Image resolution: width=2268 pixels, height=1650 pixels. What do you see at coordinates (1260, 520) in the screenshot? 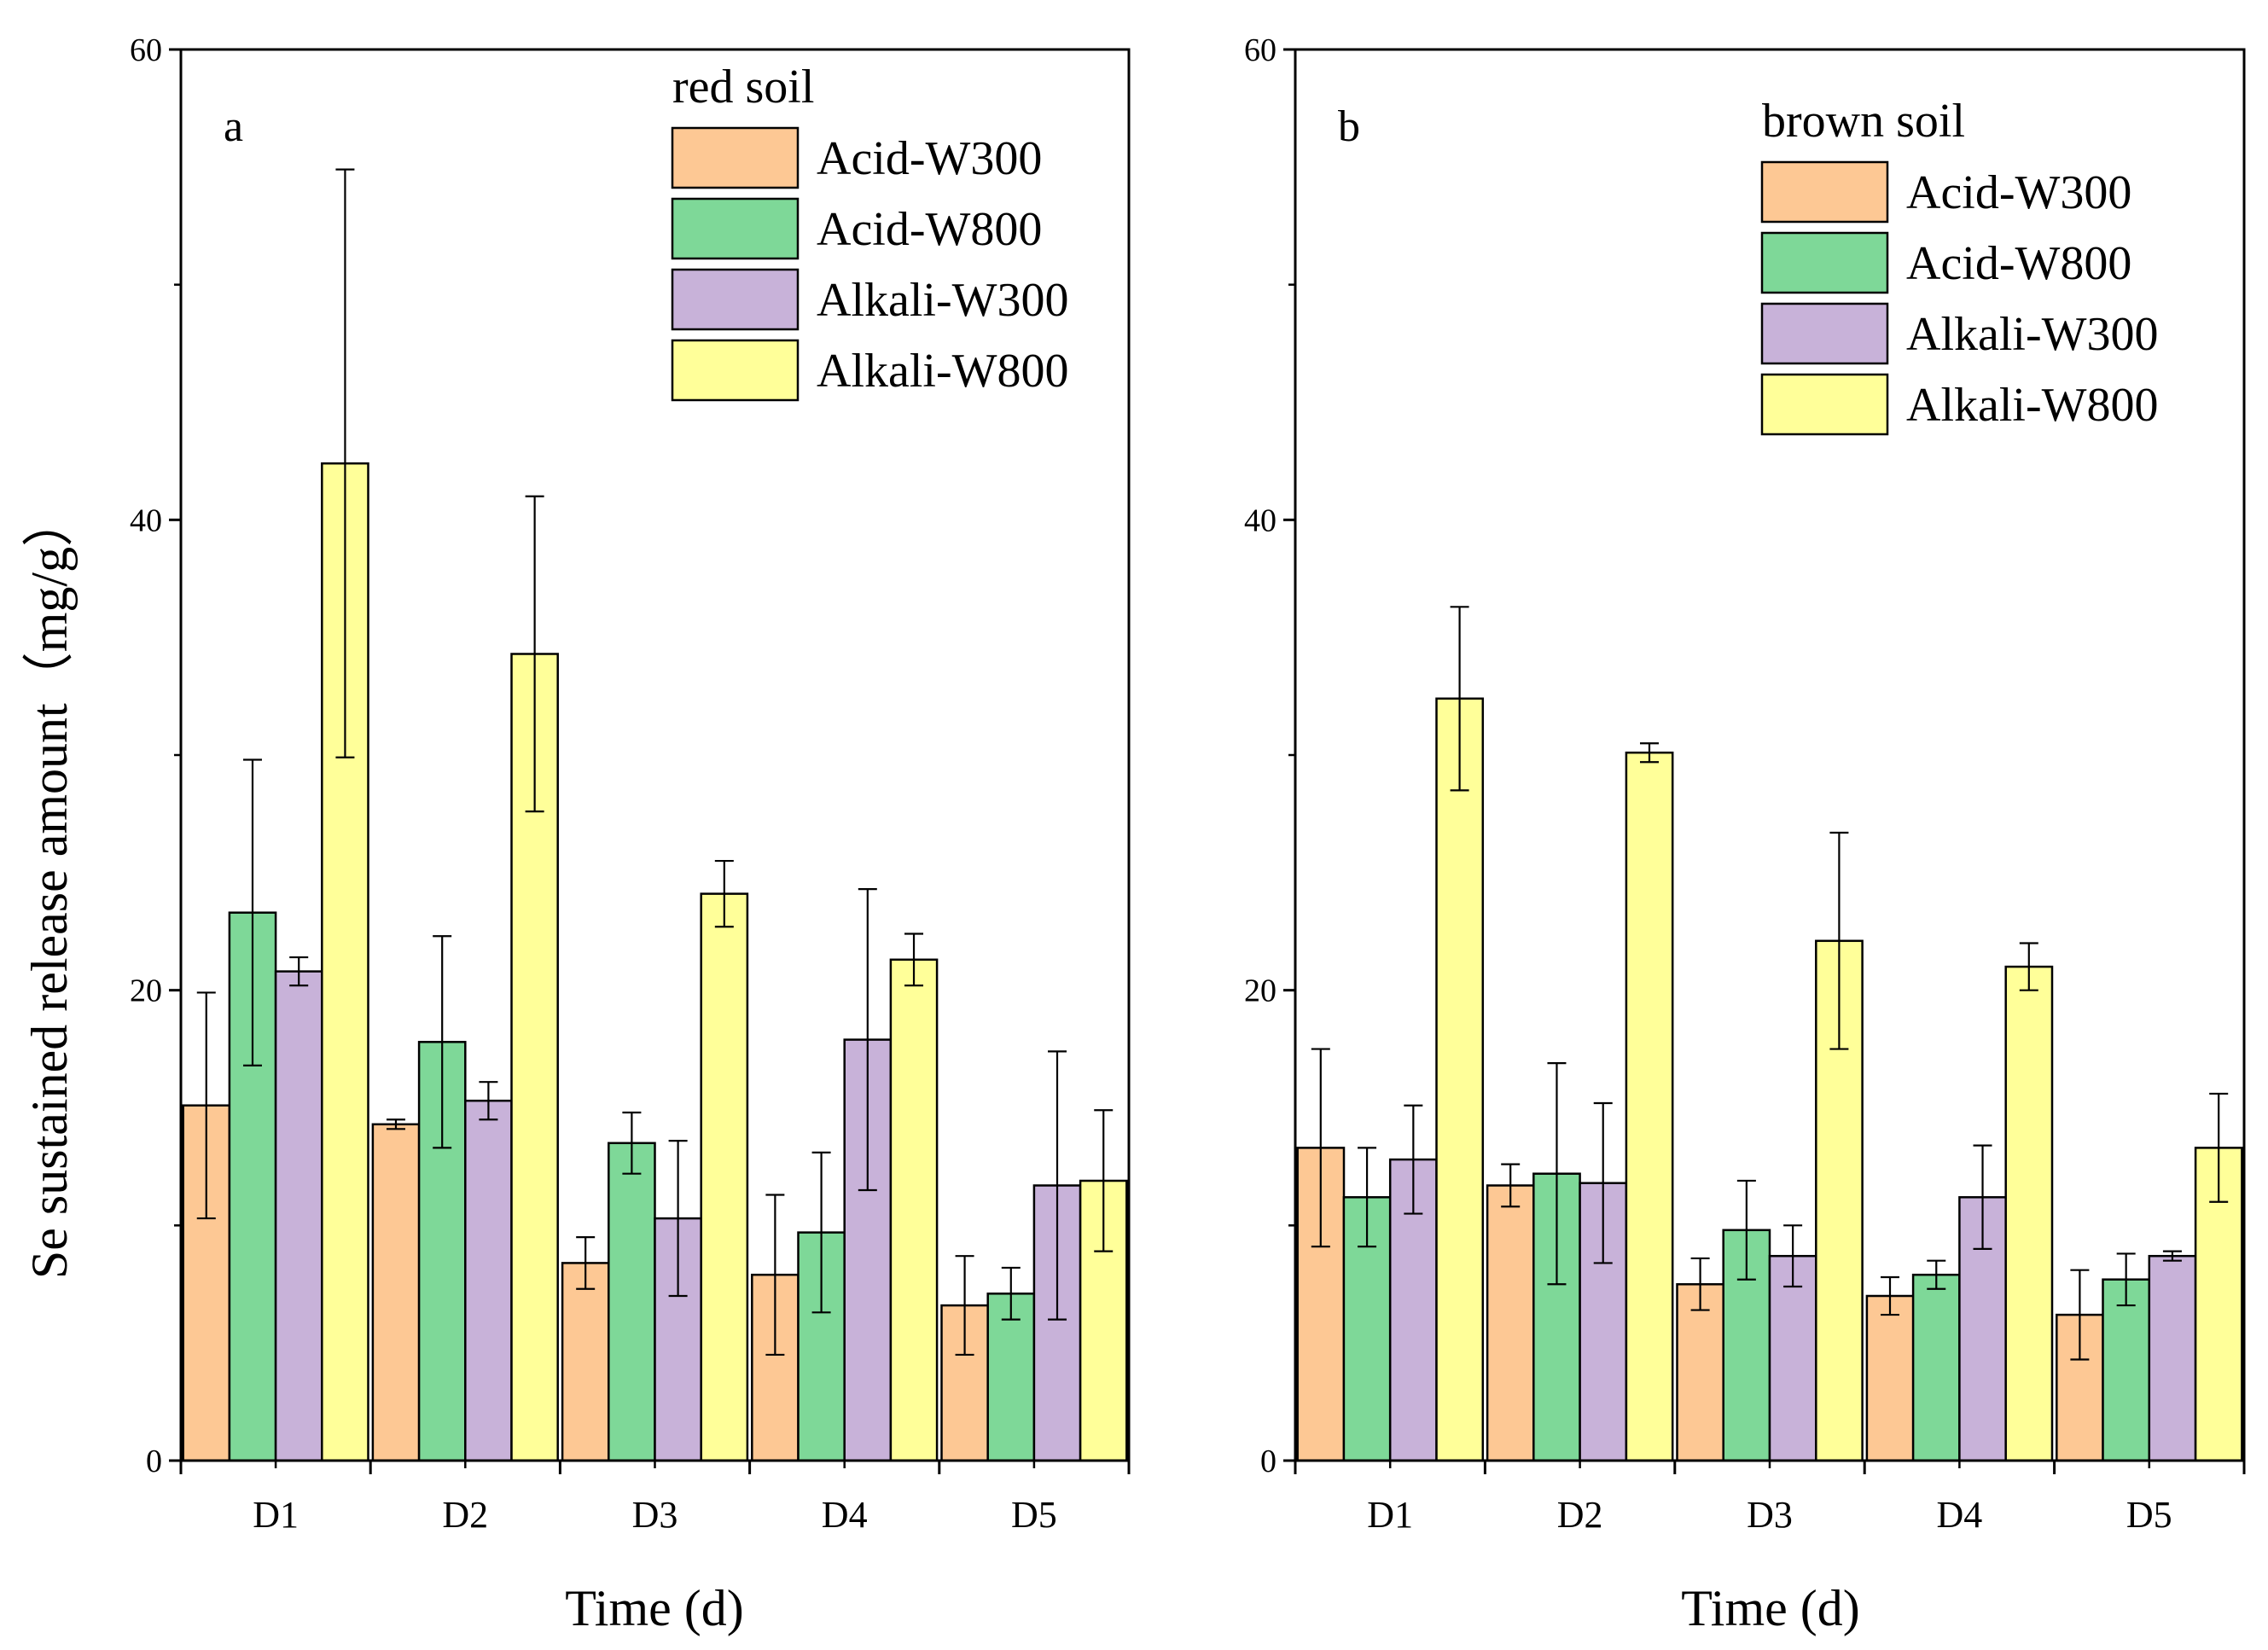
I see `panel-b-ytick-label-40: 40` at bounding box center [1260, 520].